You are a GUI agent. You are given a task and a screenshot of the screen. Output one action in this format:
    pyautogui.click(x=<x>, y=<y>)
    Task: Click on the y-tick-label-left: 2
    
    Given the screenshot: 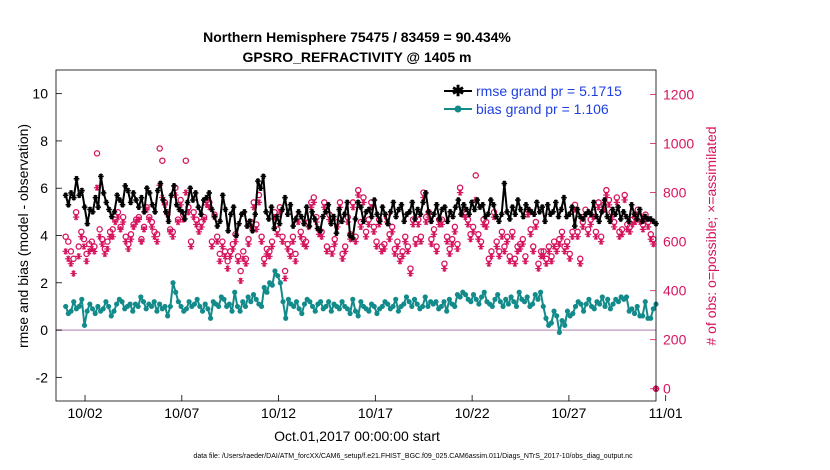 What is the action you would take?
    pyautogui.click(x=44, y=283)
    